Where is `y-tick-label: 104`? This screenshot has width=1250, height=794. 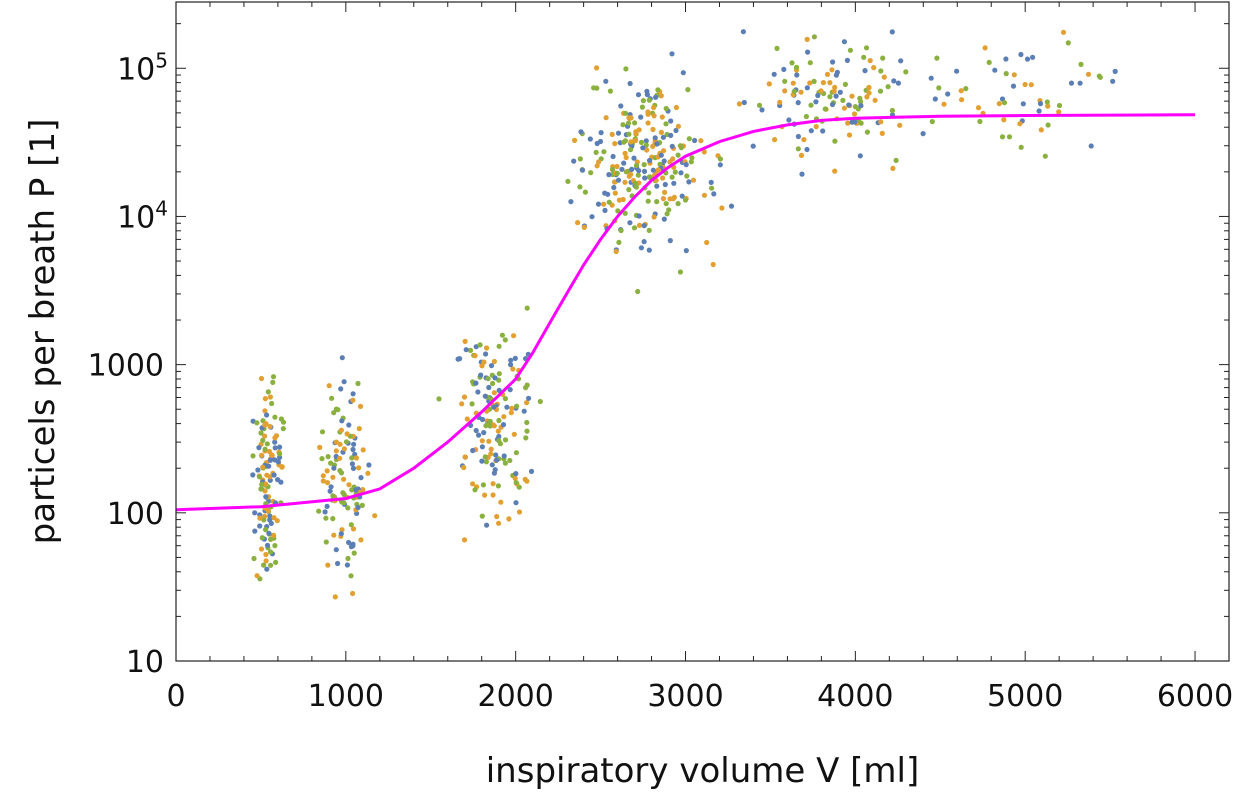
y-tick-label: 104 is located at coordinates (142, 215).